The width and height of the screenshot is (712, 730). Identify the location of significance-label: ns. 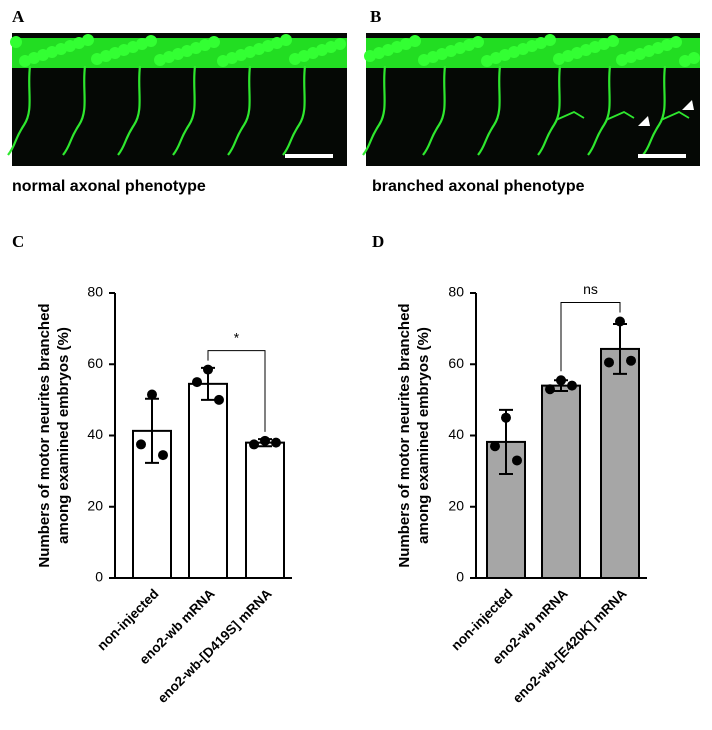
(590, 289).